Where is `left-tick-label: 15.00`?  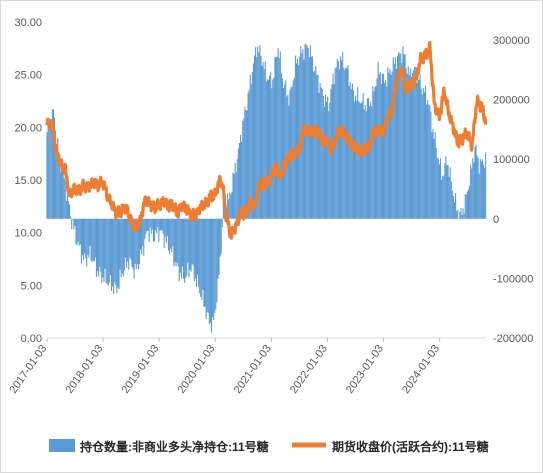 left-tick-label: 15.00 is located at coordinates (28, 181).